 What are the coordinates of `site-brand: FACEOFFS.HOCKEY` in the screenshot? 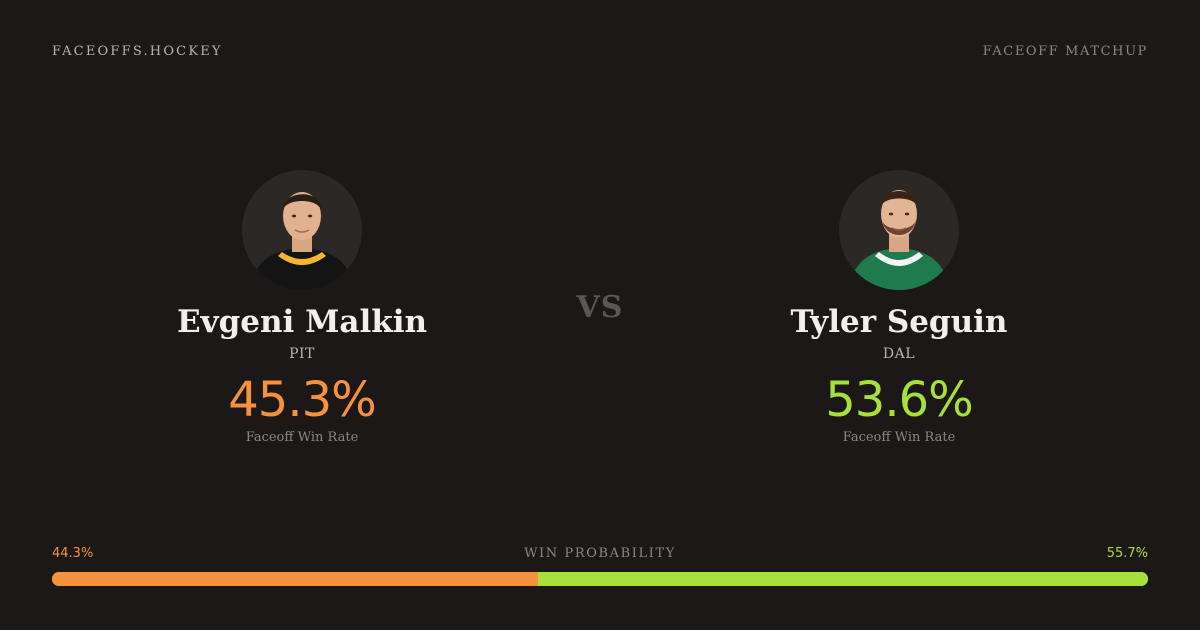 It's located at (137, 51).